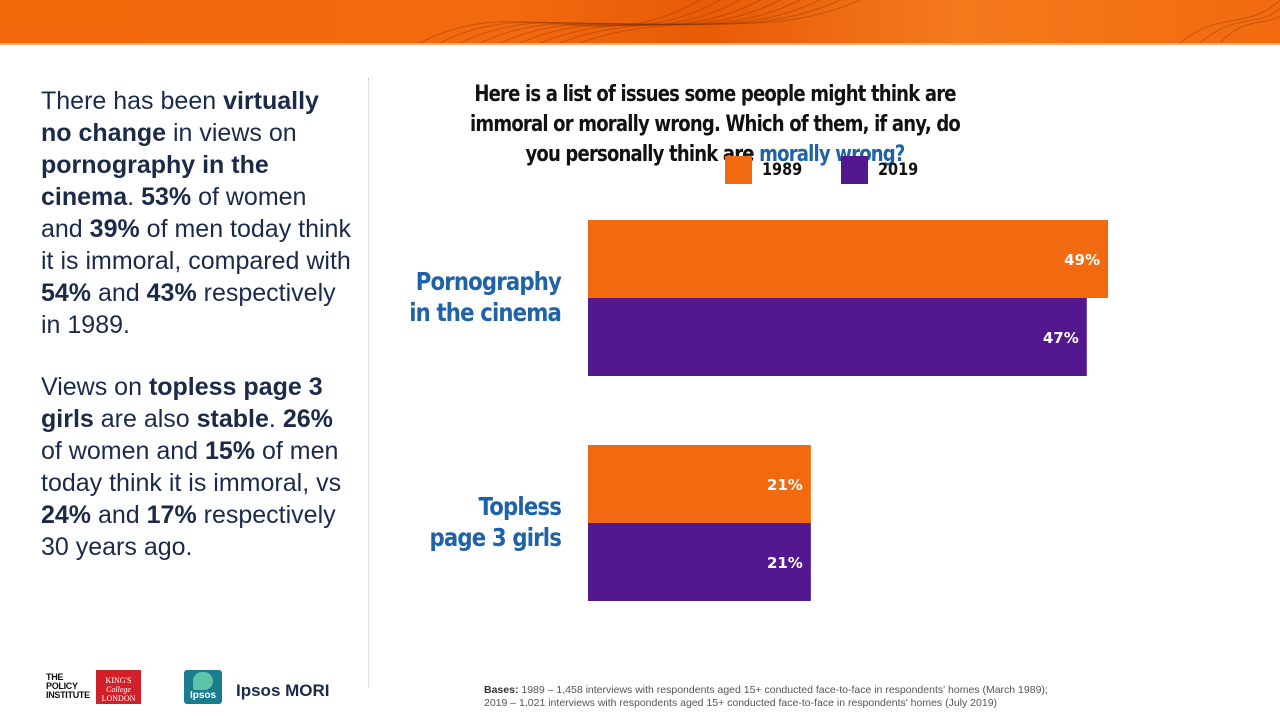  I want to click on logo-text: POLICY, so click(62, 686).